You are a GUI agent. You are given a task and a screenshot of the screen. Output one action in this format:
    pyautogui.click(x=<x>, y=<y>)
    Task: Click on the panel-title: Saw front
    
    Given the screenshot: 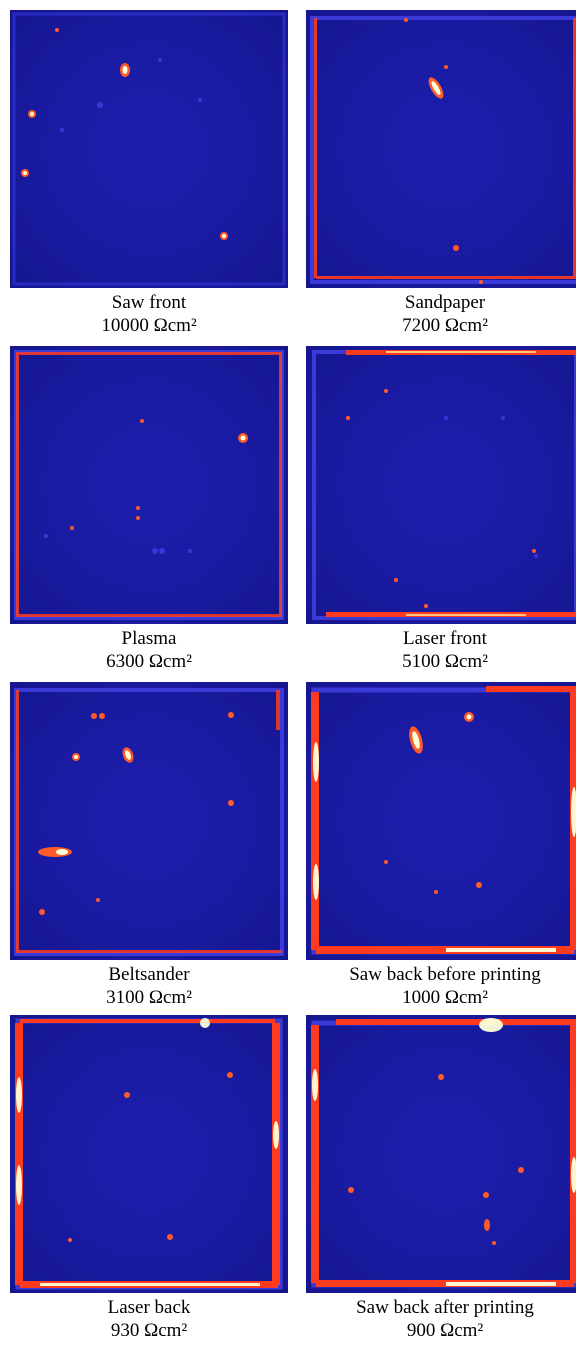 What is the action you would take?
    pyautogui.click(x=149, y=302)
    